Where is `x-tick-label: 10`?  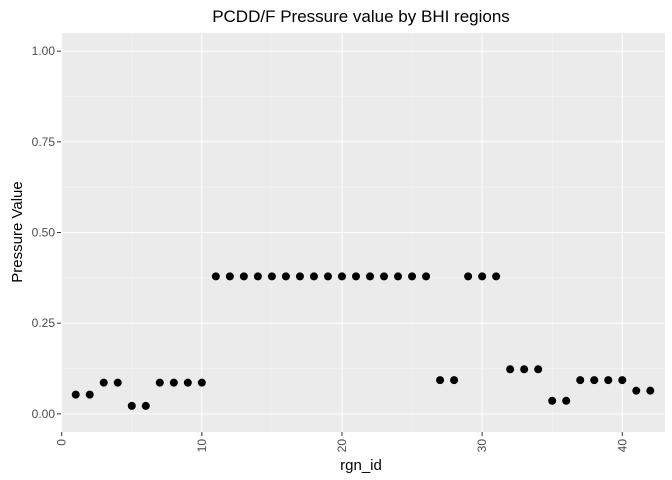 x-tick-label: 10 is located at coordinates (202, 446).